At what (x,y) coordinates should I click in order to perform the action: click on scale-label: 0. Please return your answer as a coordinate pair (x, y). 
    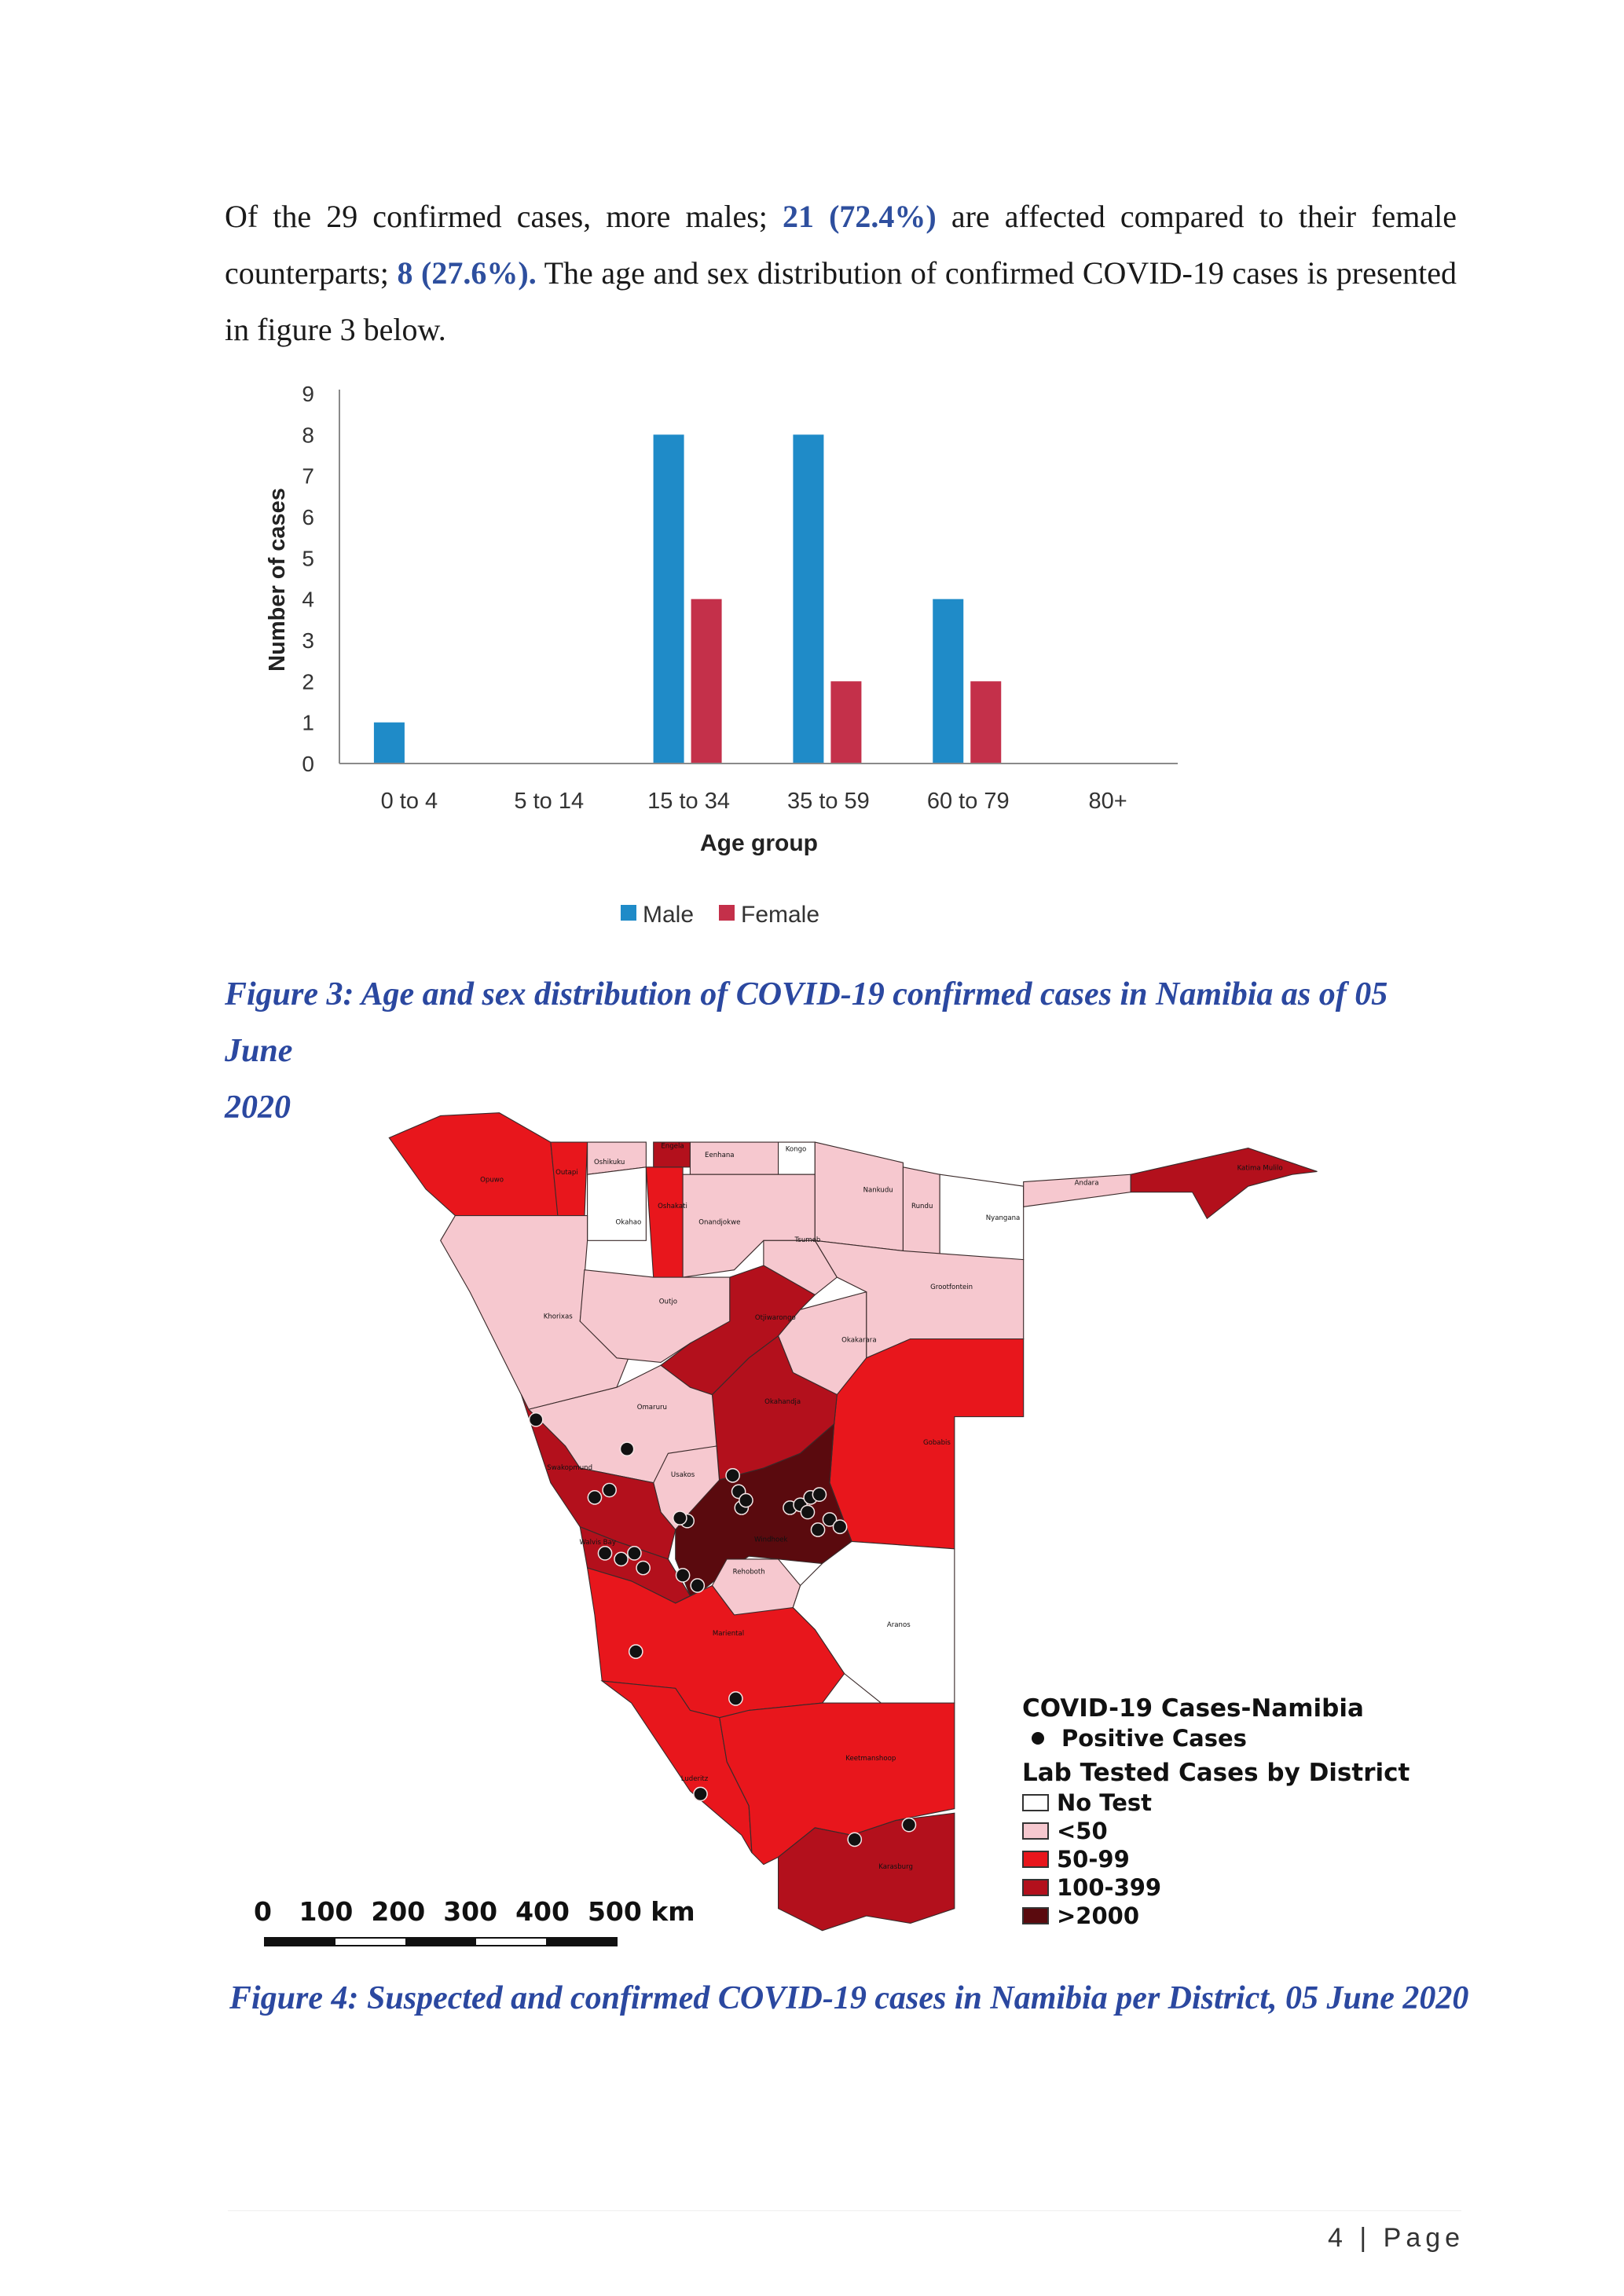
    Looking at the image, I should click on (263, 1911).